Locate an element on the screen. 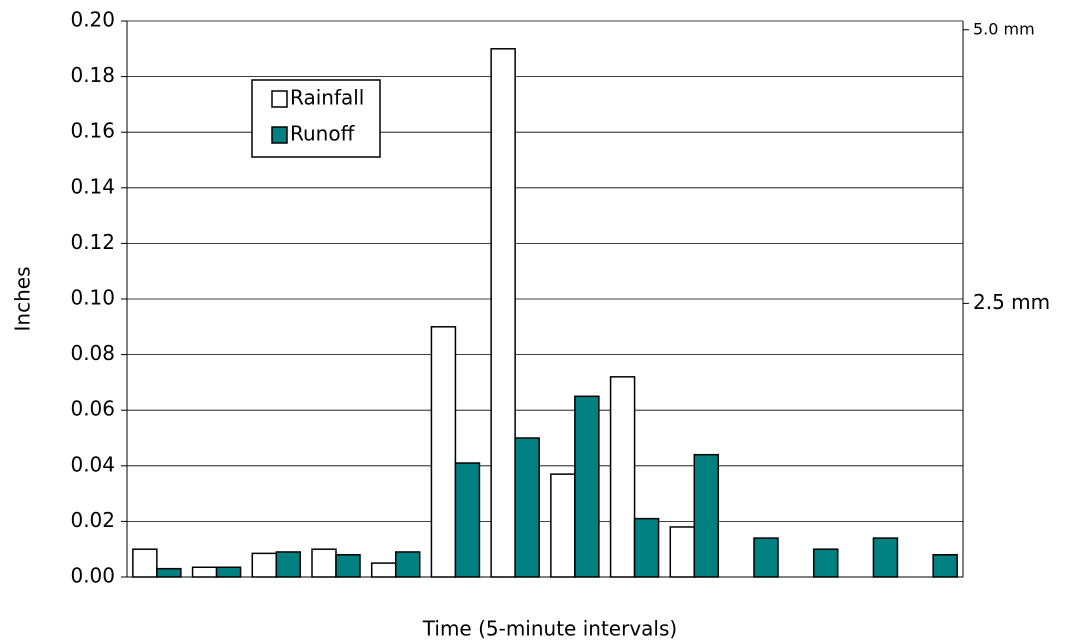 The image size is (1078, 644). y-tick-label: 0.02 is located at coordinates (92, 520).